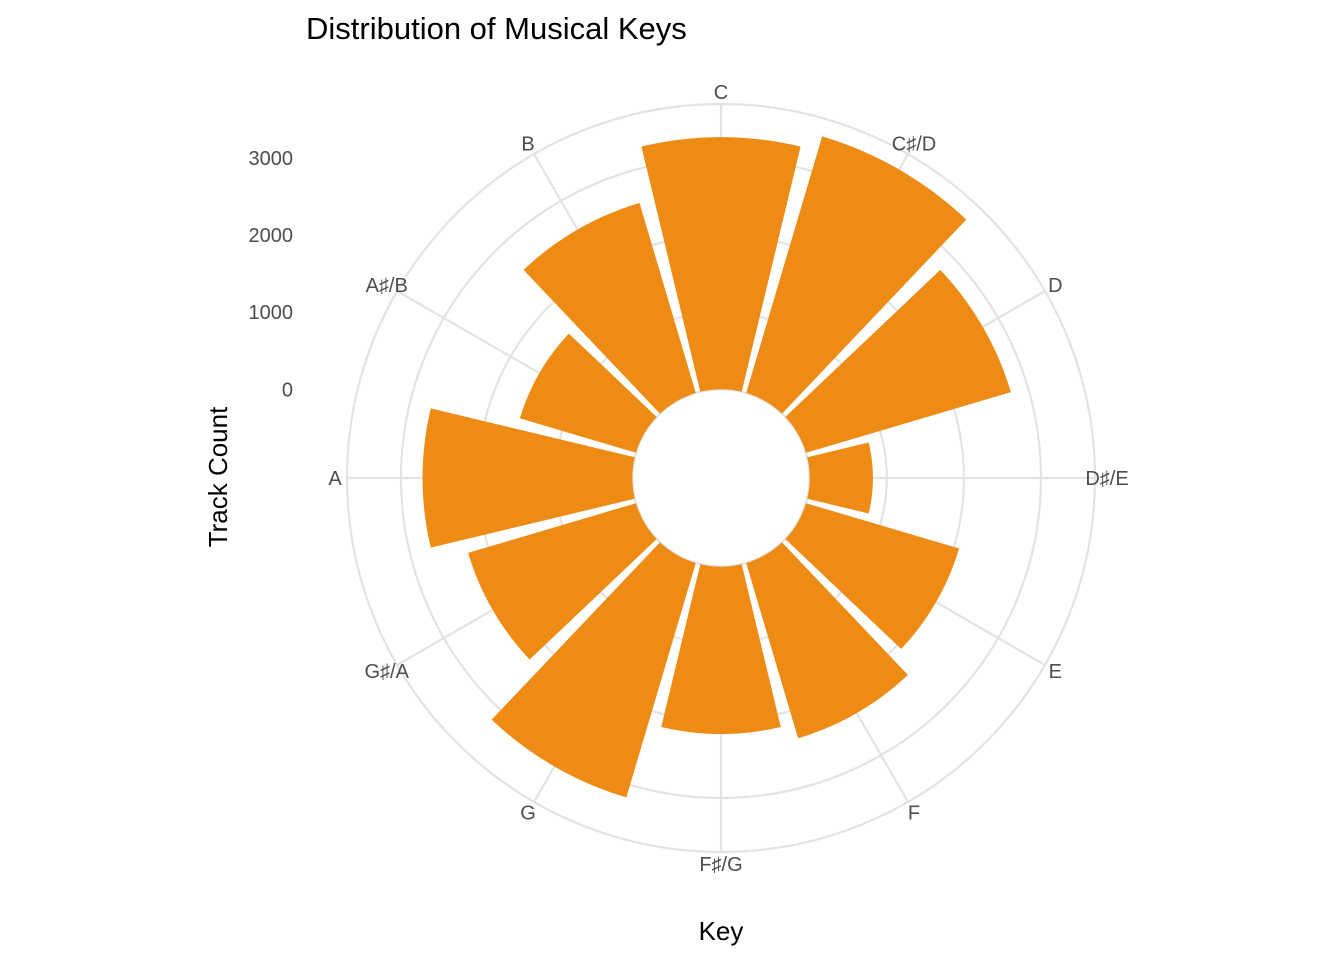 The width and height of the screenshot is (1344, 960). What do you see at coordinates (720, 865) in the screenshot?
I see `category-label-6: F♯/G` at bounding box center [720, 865].